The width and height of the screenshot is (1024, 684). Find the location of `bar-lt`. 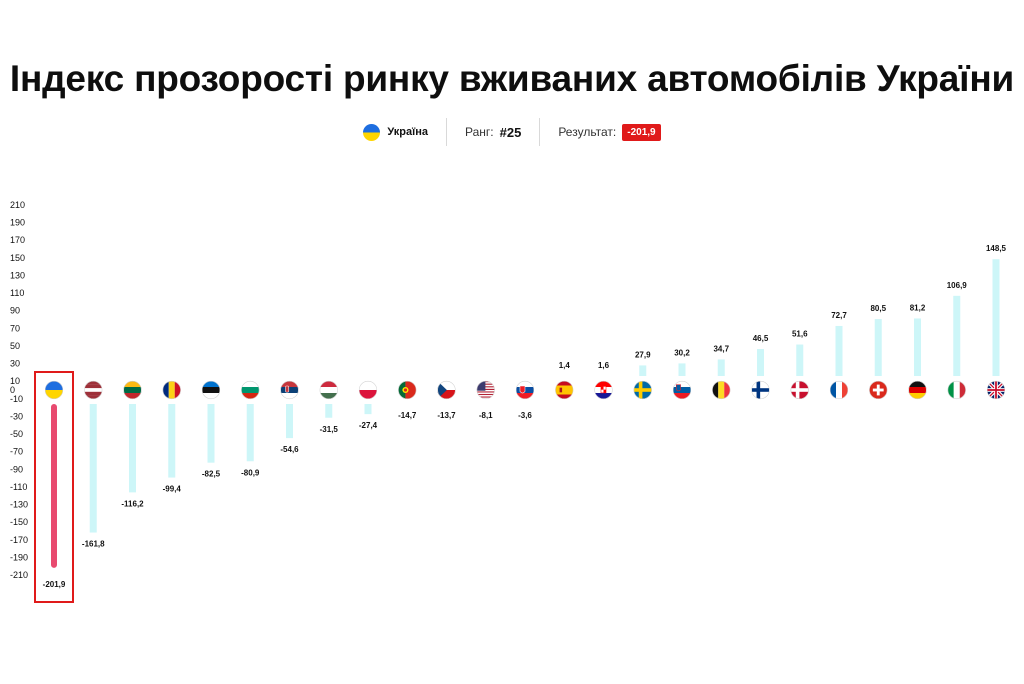

bar-lt is located at coordinates (132, 448).